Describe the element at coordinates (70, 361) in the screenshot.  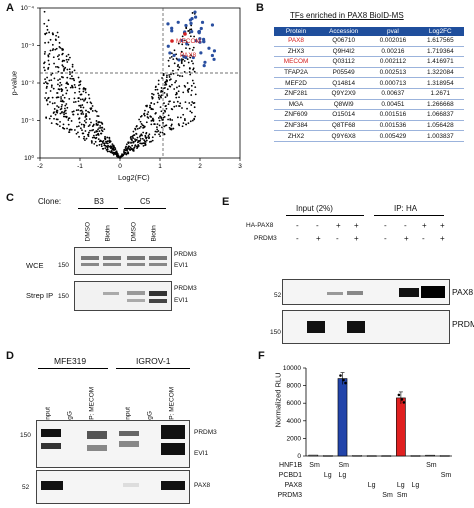
I see `d-line-mfe319: MFE319` at that location.